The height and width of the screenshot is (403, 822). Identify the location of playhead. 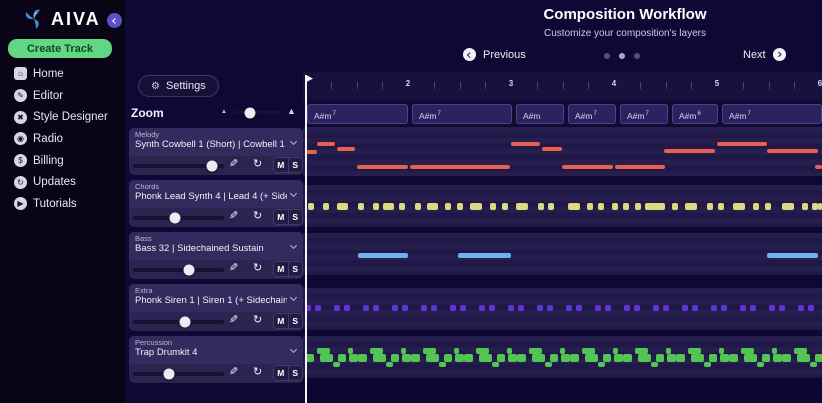
(306, 239).